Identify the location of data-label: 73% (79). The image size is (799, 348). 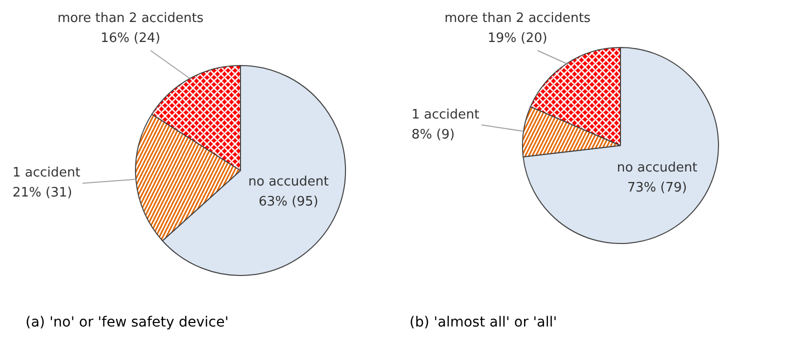
(657, 188).